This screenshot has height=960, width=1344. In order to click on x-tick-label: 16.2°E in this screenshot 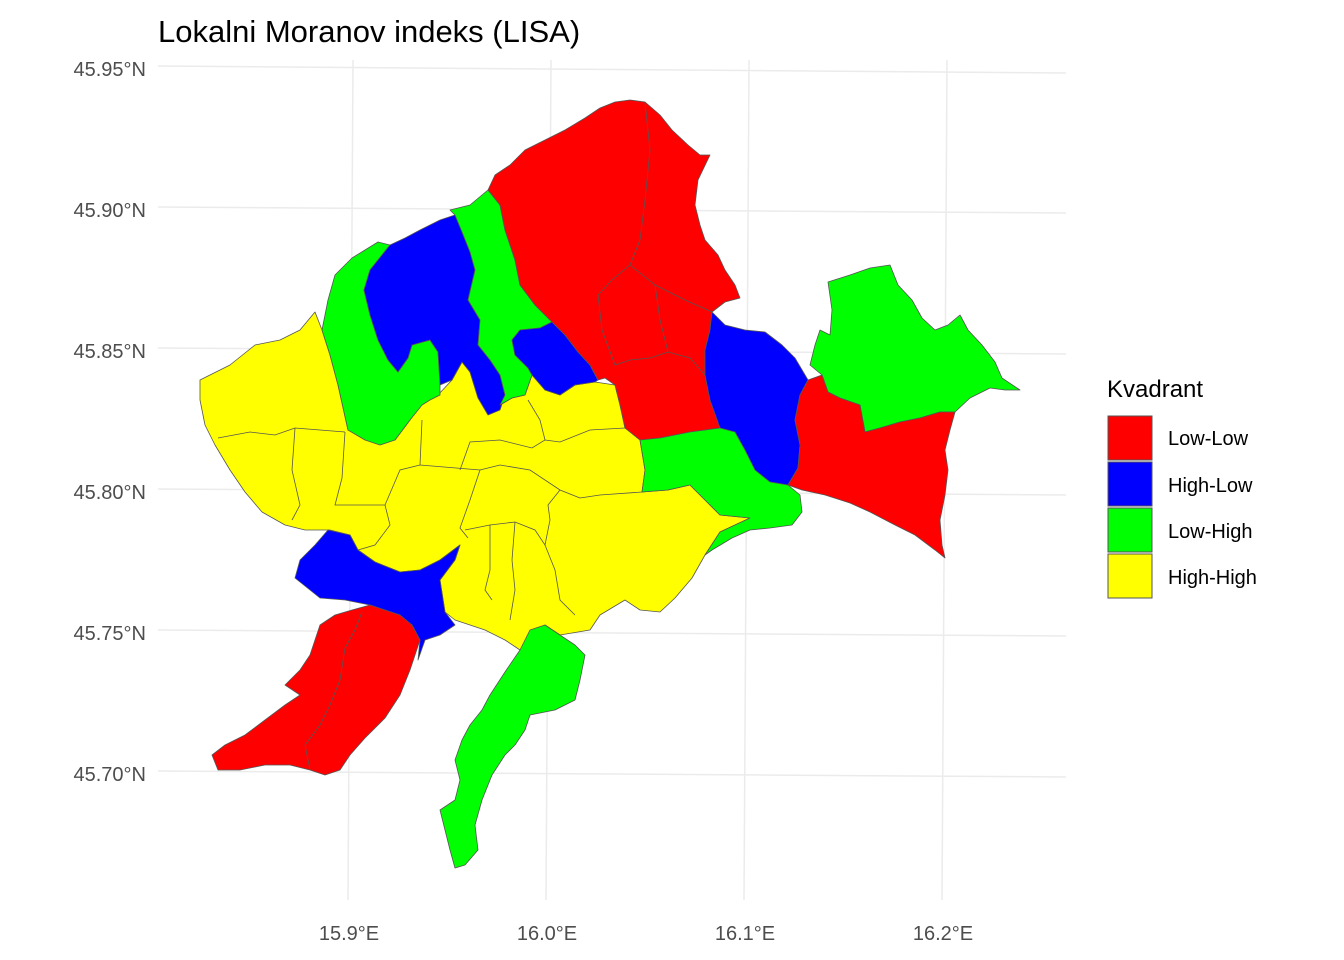, I will do `click(943, 934)`.